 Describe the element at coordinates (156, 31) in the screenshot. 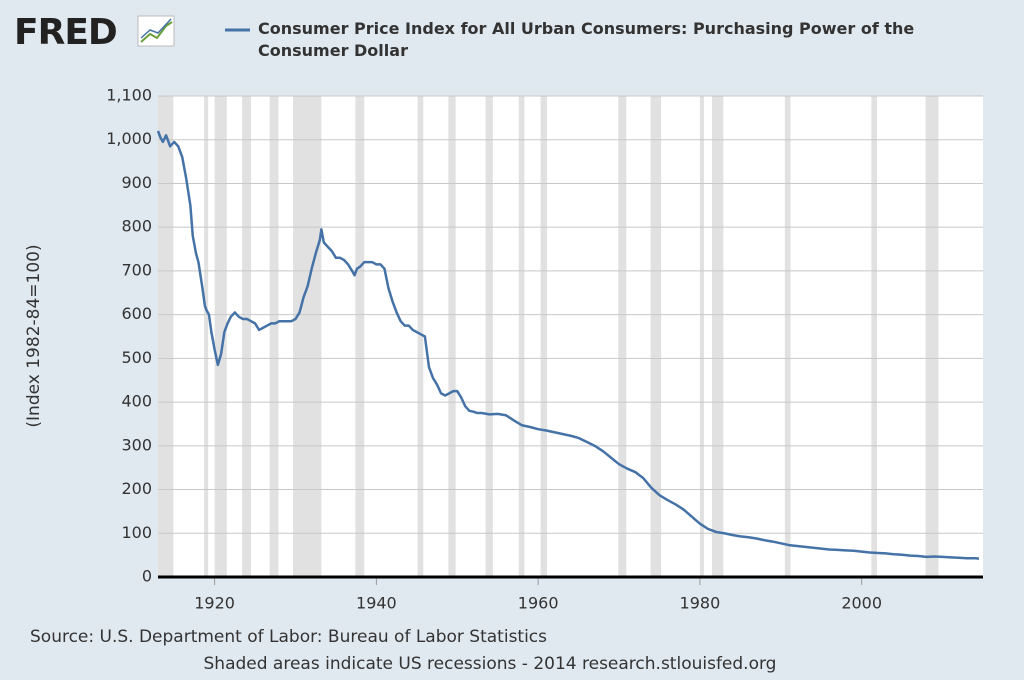

I see `logo-icon` at that location.